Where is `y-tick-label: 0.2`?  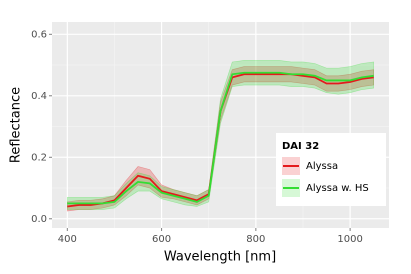 y-tick-label: 0.2 is located at coordinates (39, 157).